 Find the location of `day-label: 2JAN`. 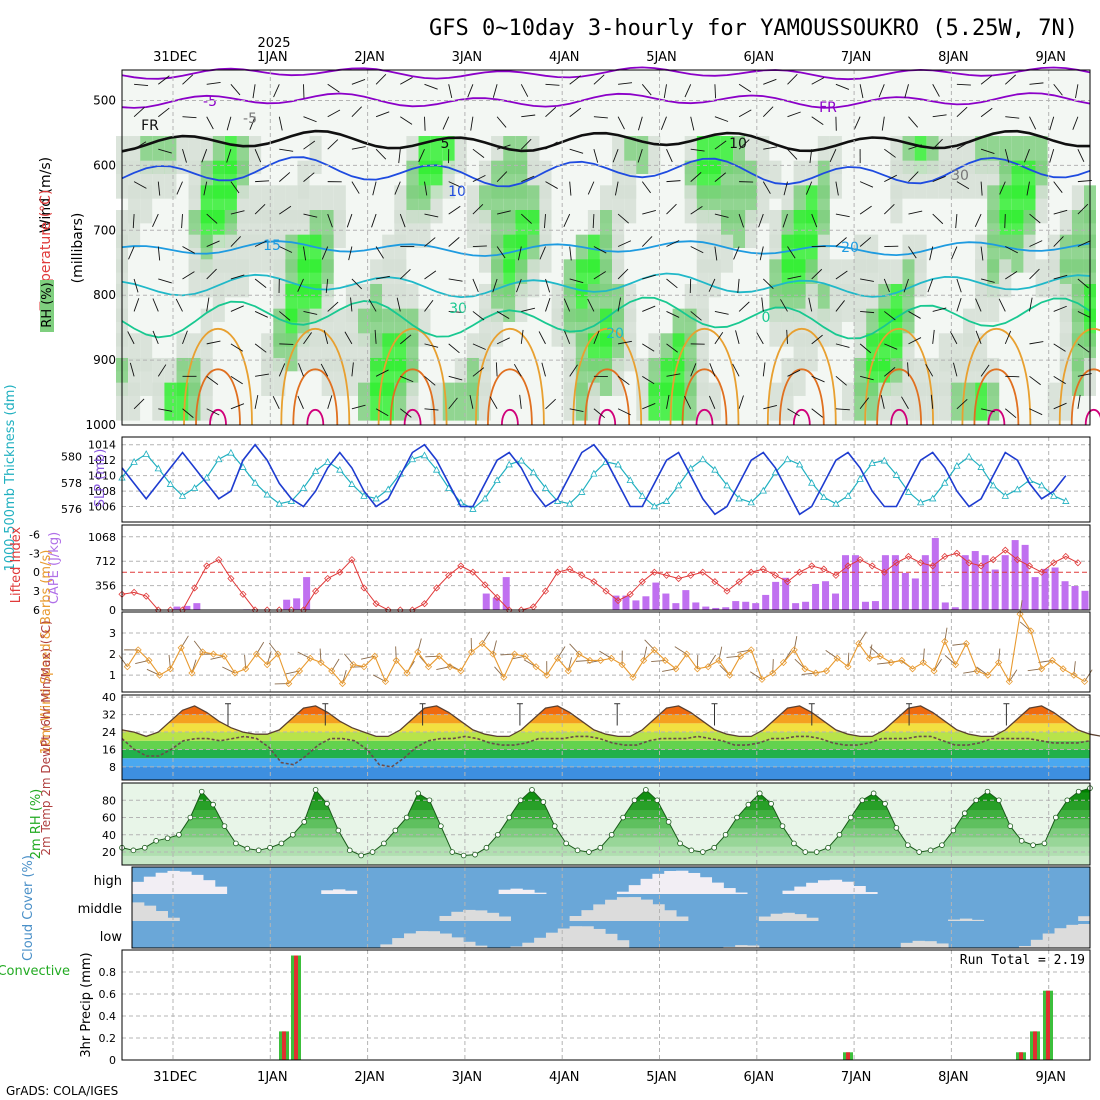

day-label: 2JAN is located at coordinates (369, 57).